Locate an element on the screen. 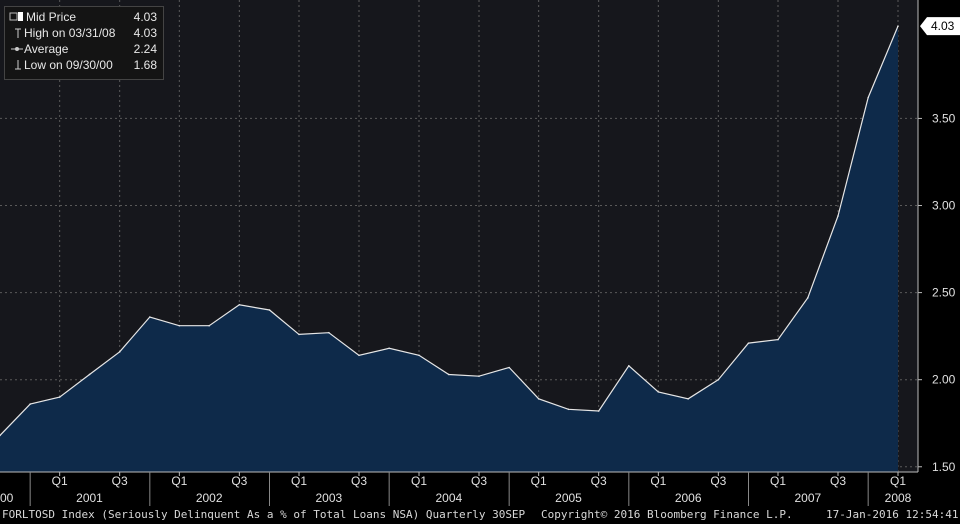 The width and height of the screenshot is (960, 524). average-marker-icon is located at coordinates (17, 49).